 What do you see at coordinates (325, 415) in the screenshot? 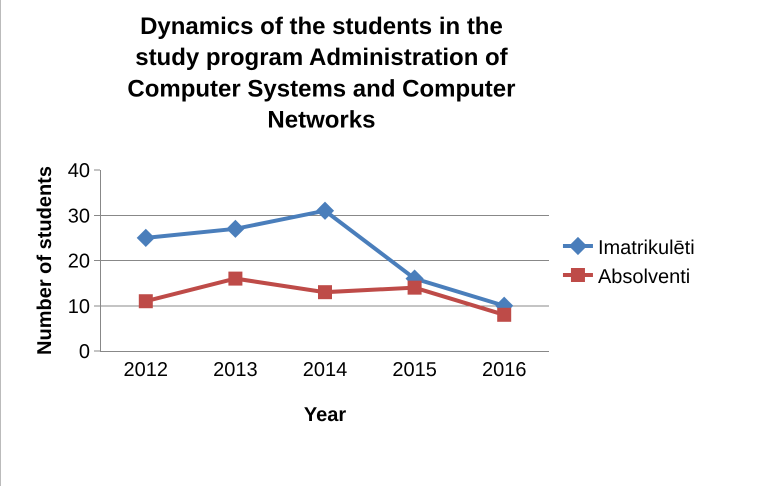
I see `x-axis-title: Year` at bounding box center [325, 415].